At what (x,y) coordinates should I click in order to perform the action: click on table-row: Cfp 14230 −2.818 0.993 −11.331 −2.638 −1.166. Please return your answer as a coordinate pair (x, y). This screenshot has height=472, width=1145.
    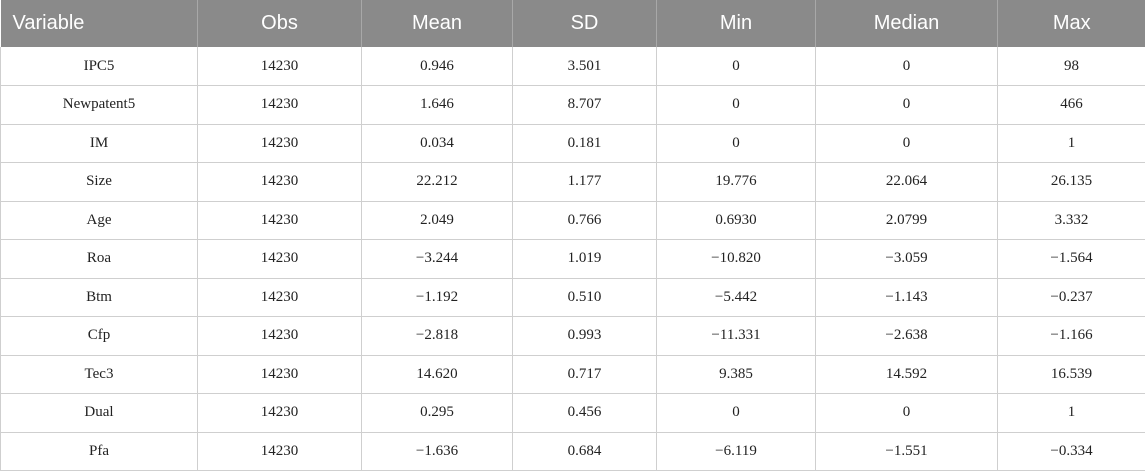
    Looking at the image, I should click on (572, 336).